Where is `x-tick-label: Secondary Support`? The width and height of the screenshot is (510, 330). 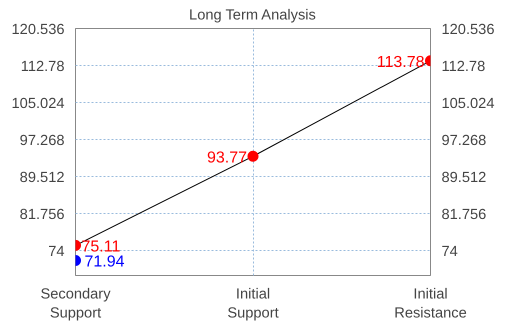 x-tick-label: Secondary Support is located at coordinates (76, 304).